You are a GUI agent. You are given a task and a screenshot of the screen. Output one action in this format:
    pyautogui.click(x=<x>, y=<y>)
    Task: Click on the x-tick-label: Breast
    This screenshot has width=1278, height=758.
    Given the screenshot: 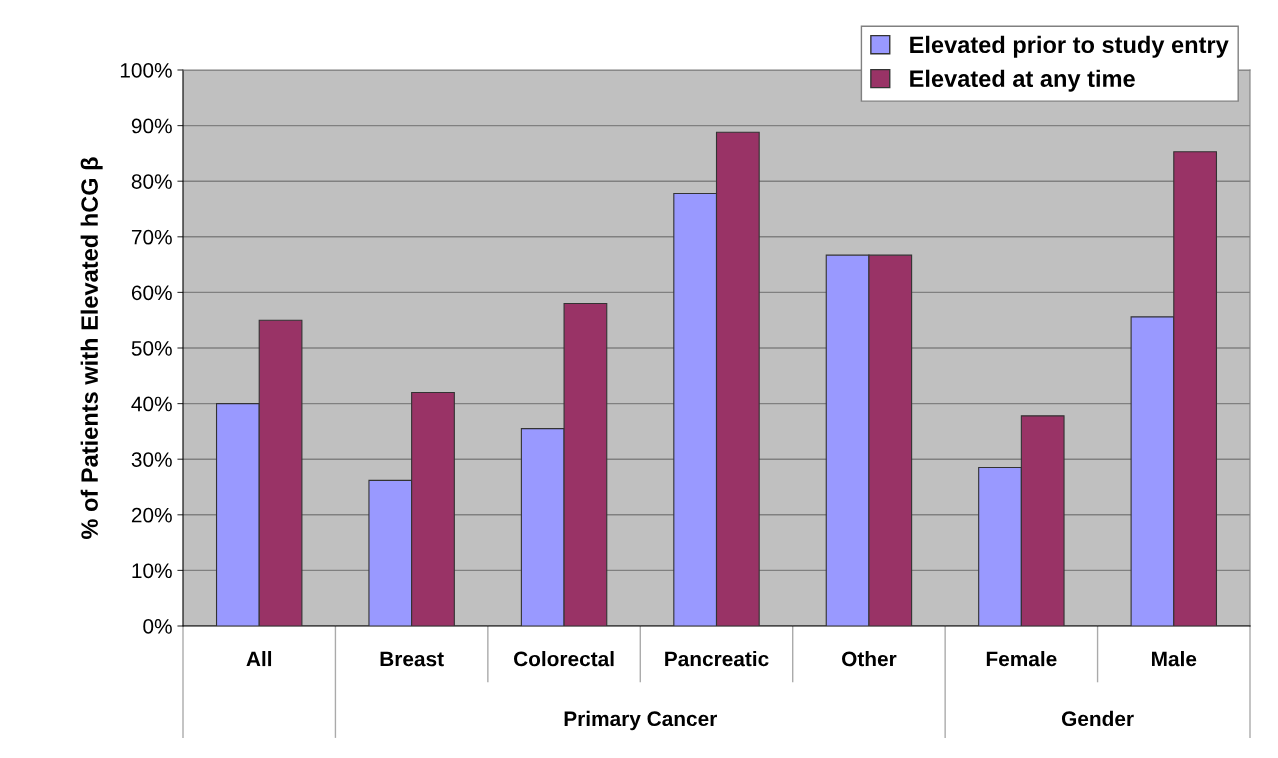 What is the action you would take?
    pyautogui.click(x=412, y=659)
    